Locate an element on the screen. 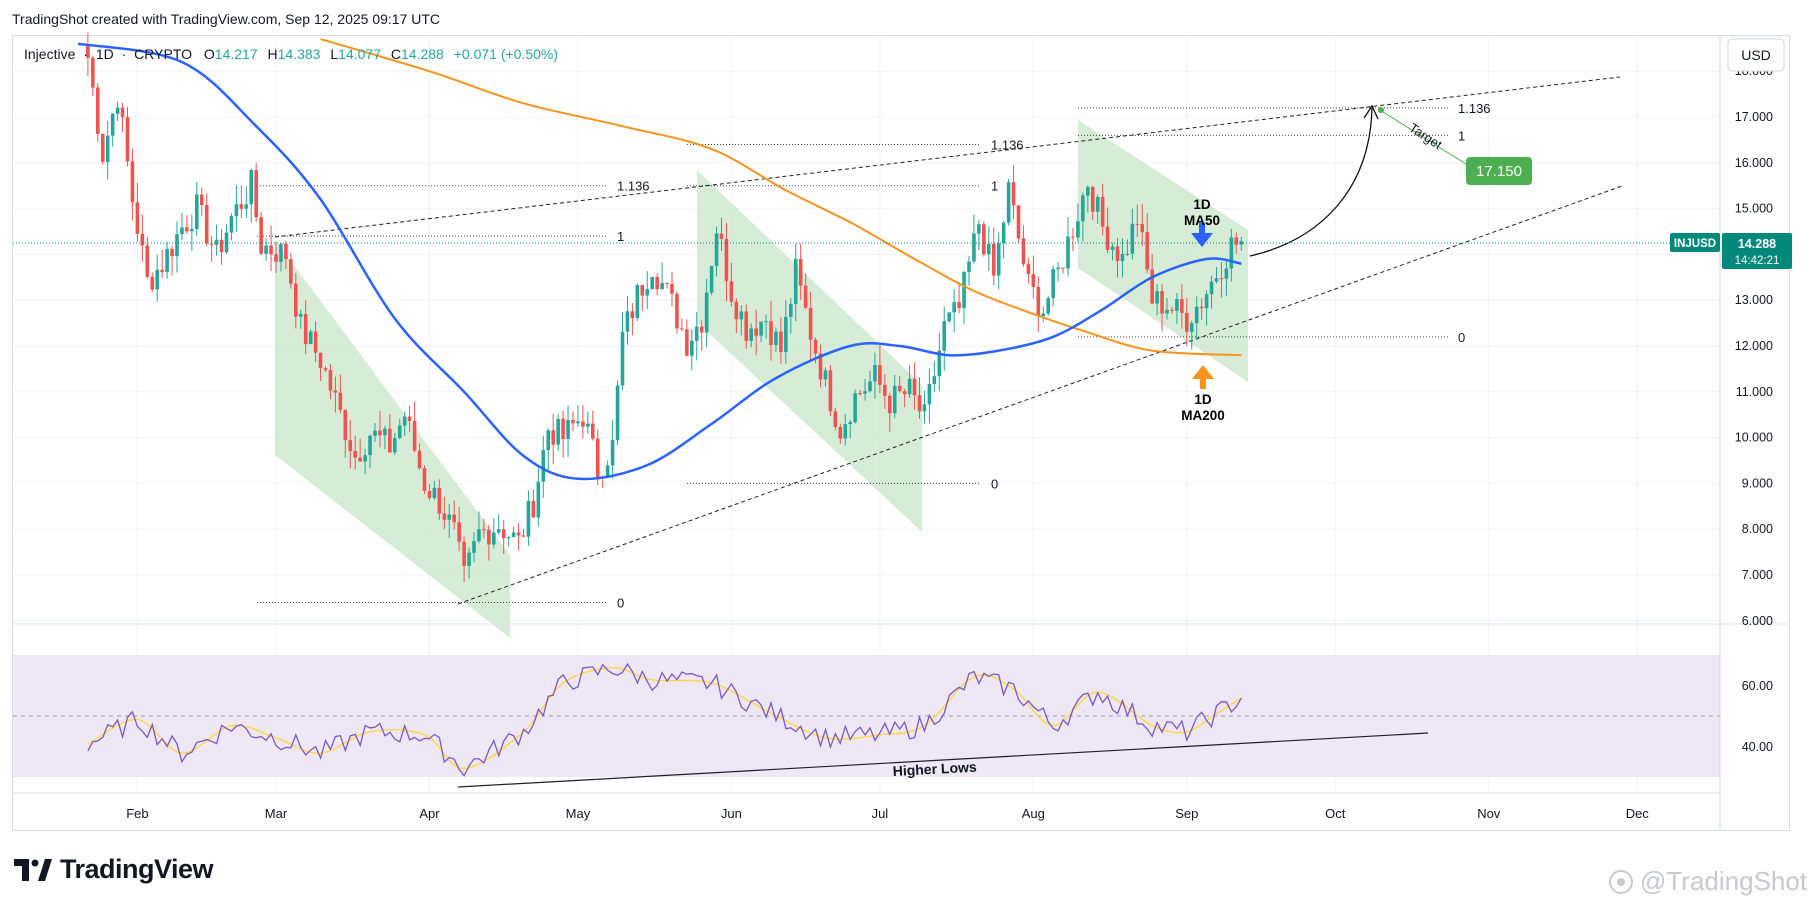 Image resolution: width=1812 pixels, height=907 pixels. time-tick: Nov is located at coordinates (1489, 813).